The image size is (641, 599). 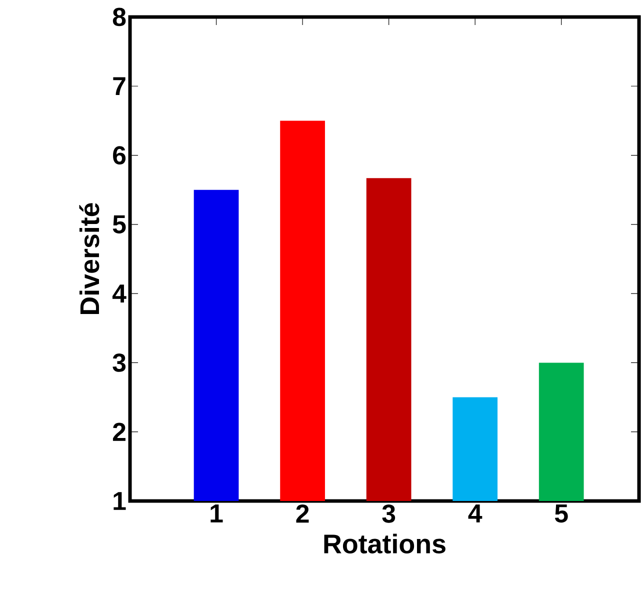 I want to click on y-tick-label: 8, so click(x=119, y=17).